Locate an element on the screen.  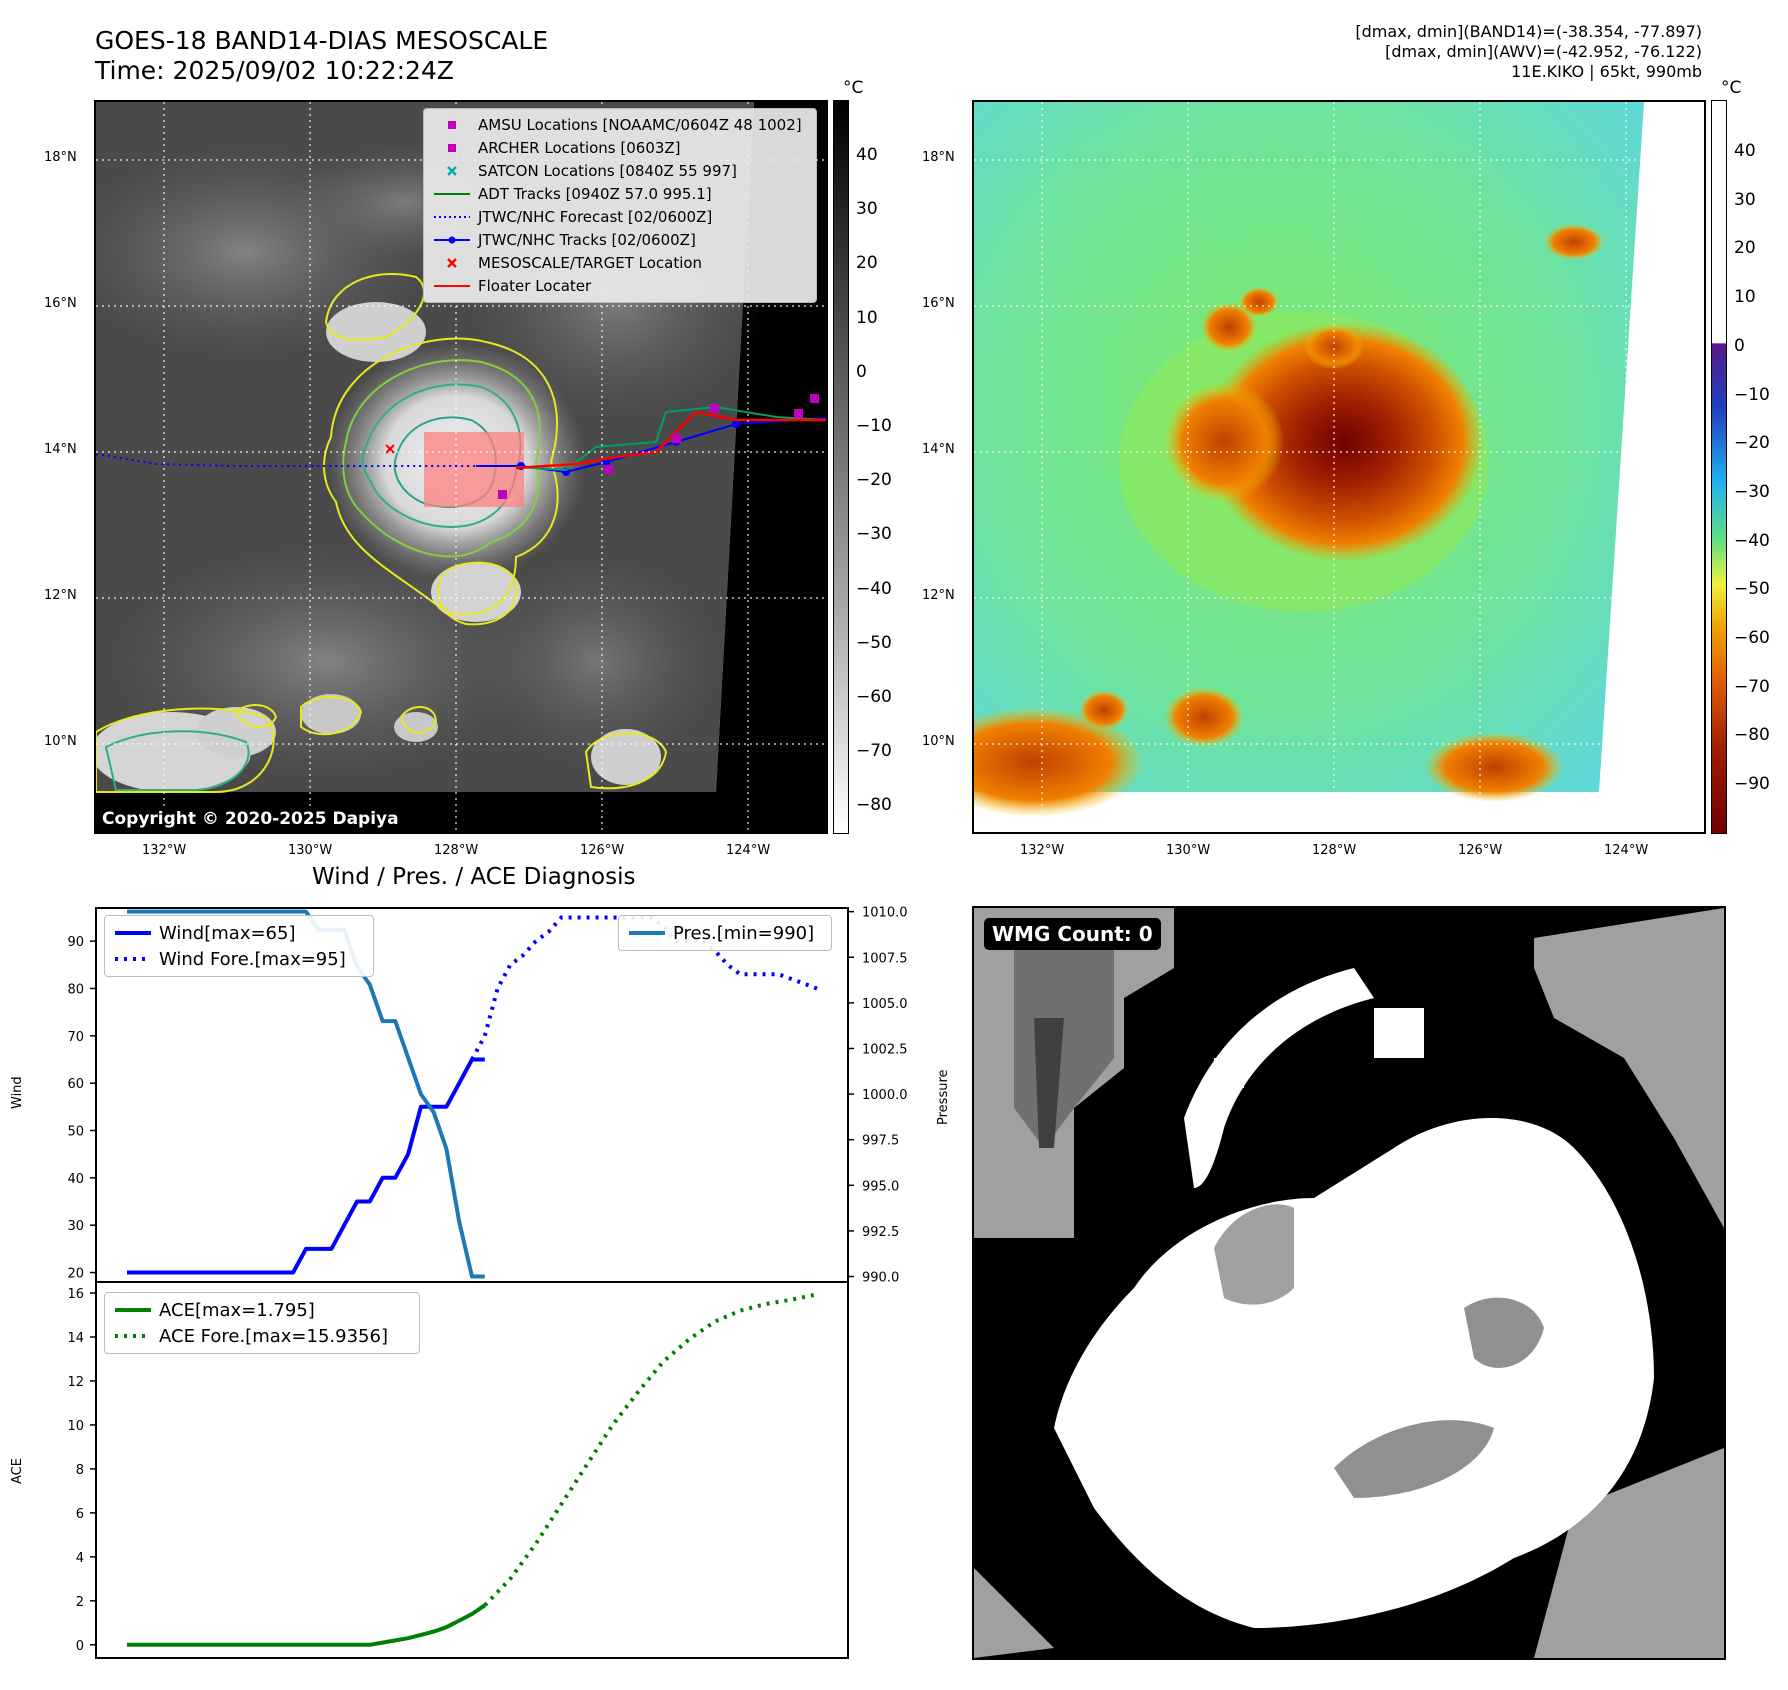
color-colorbar-tick: 0 is located at coordinates (1739, 345).